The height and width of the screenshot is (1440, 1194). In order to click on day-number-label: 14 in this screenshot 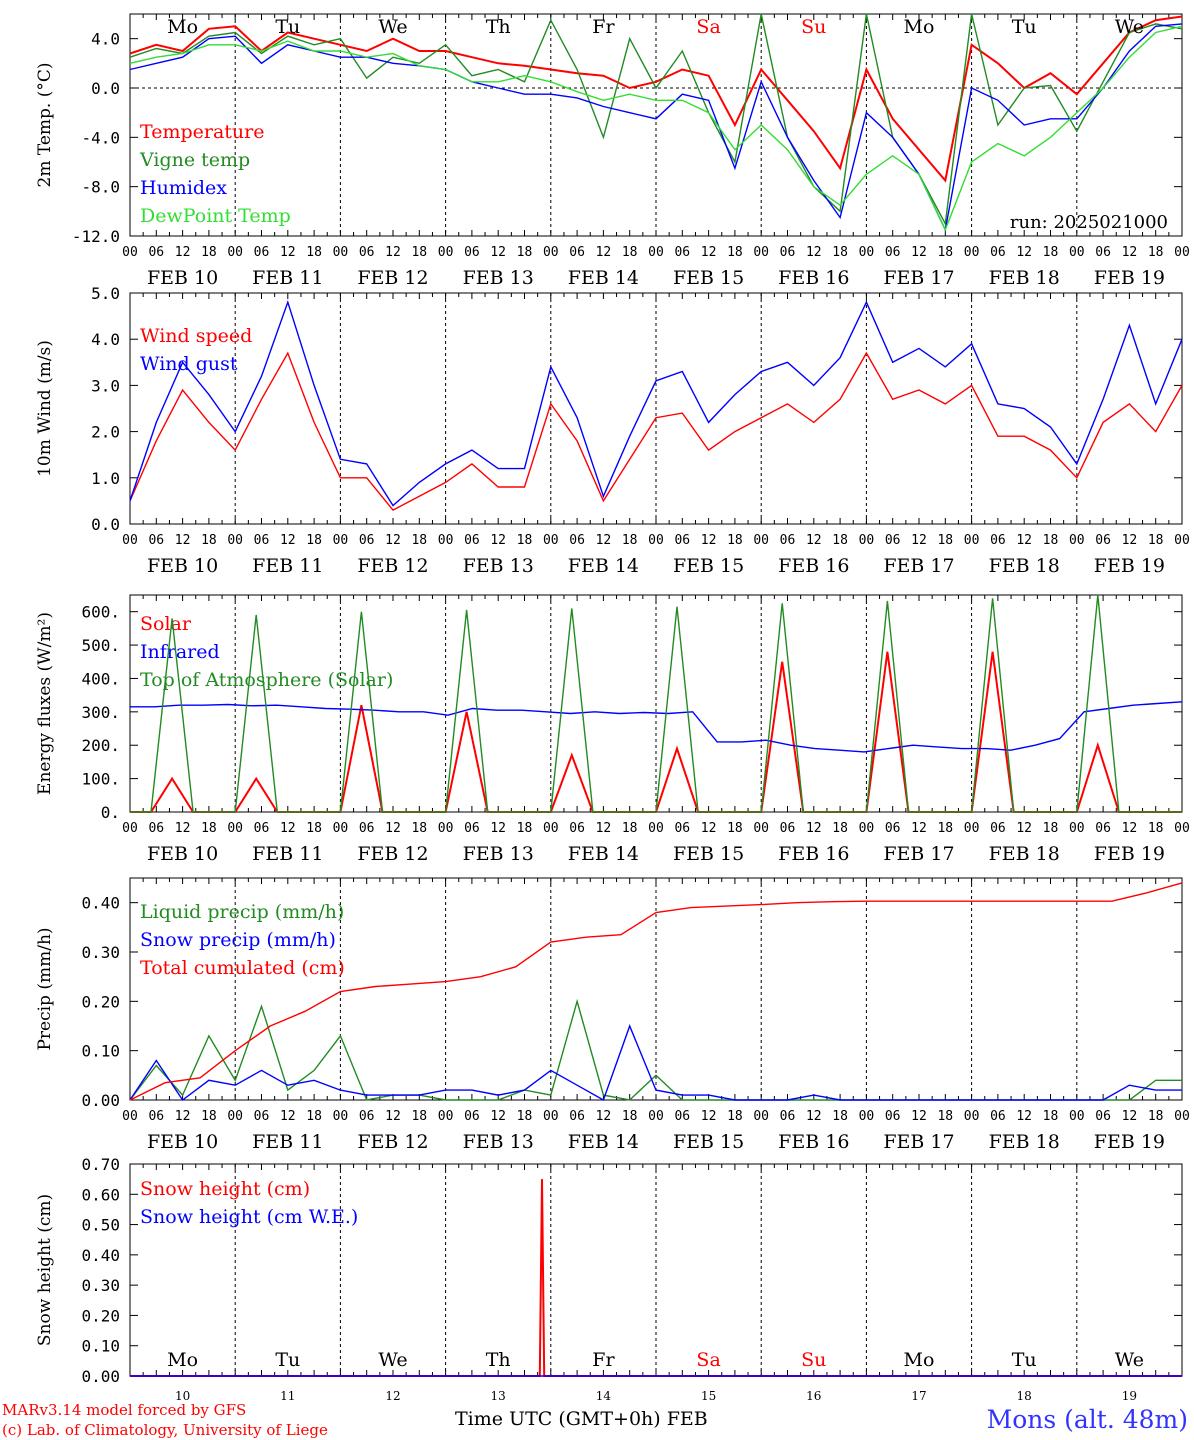, I will do `click(604, 1396)`.